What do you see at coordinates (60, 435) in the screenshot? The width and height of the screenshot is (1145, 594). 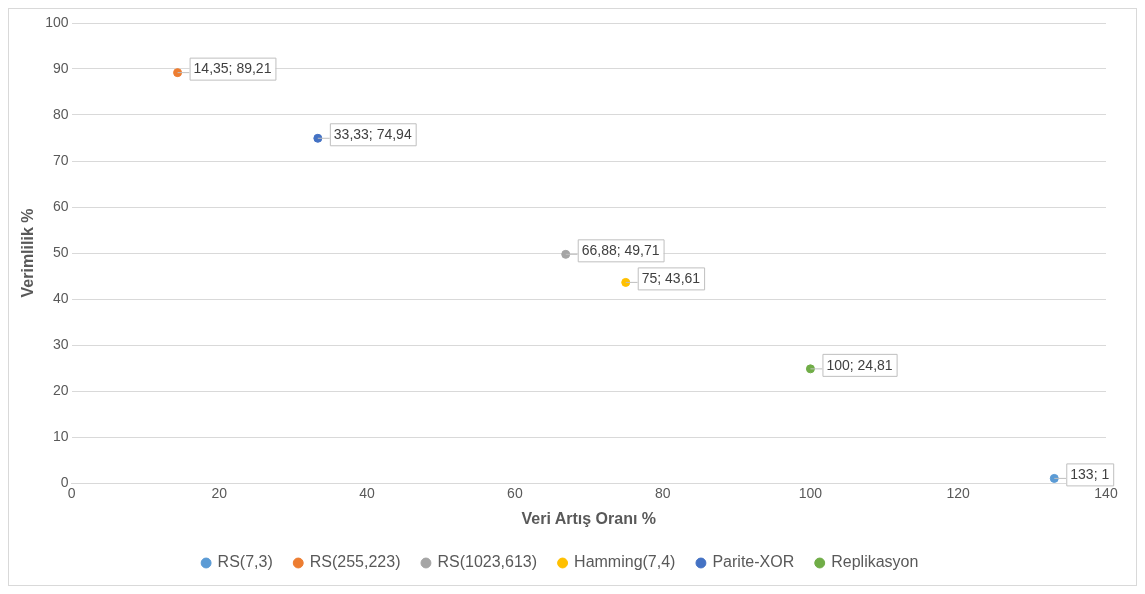 I see `y-tick-label: 10` at bounding box center [60, 435].